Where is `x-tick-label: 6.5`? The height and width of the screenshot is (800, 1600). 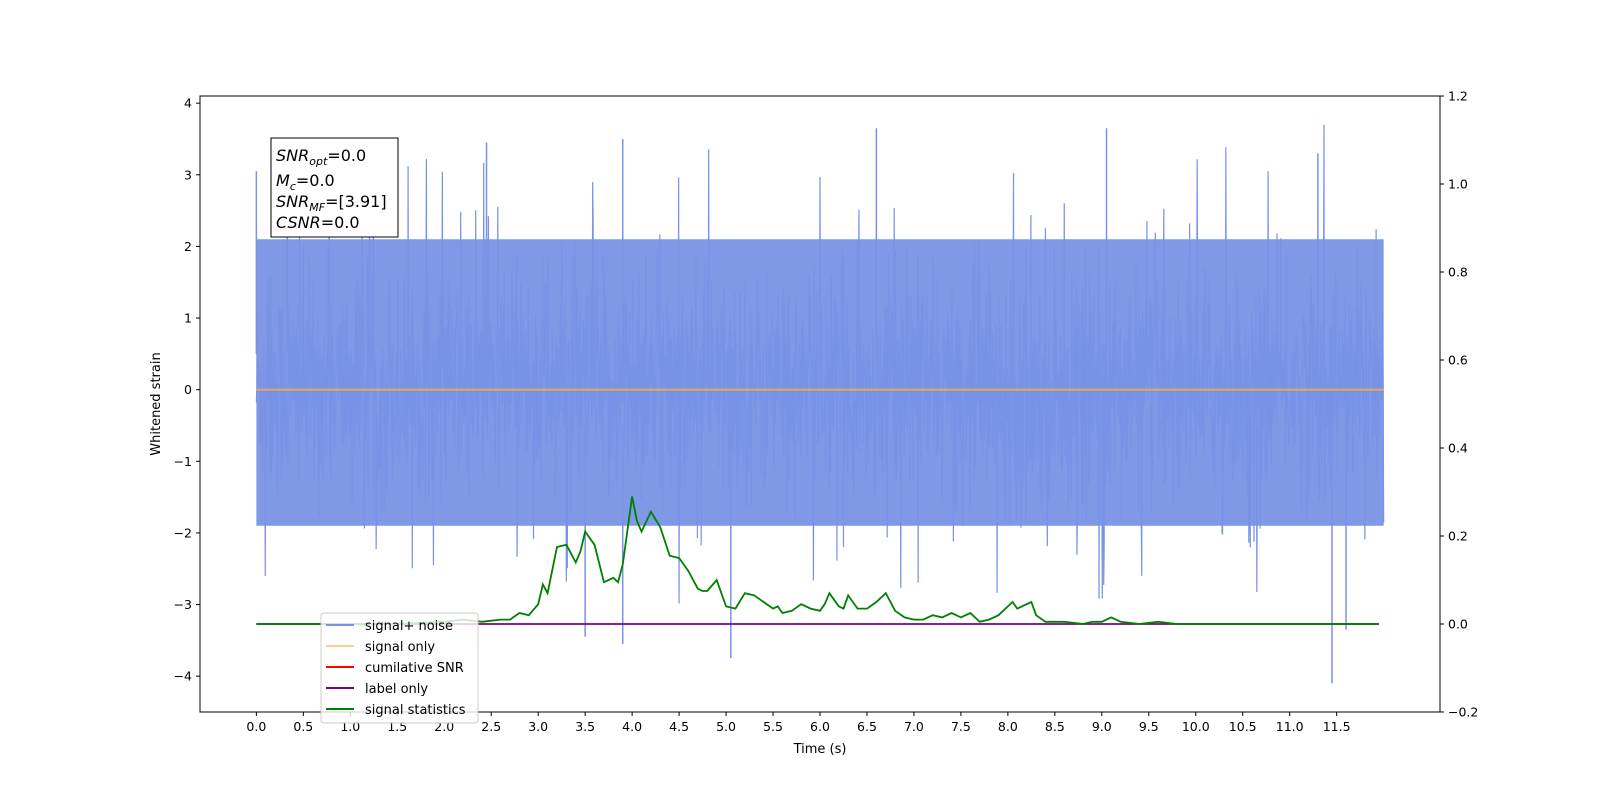
x-tick-label: 6.5 is located at coordinates (867, 726).